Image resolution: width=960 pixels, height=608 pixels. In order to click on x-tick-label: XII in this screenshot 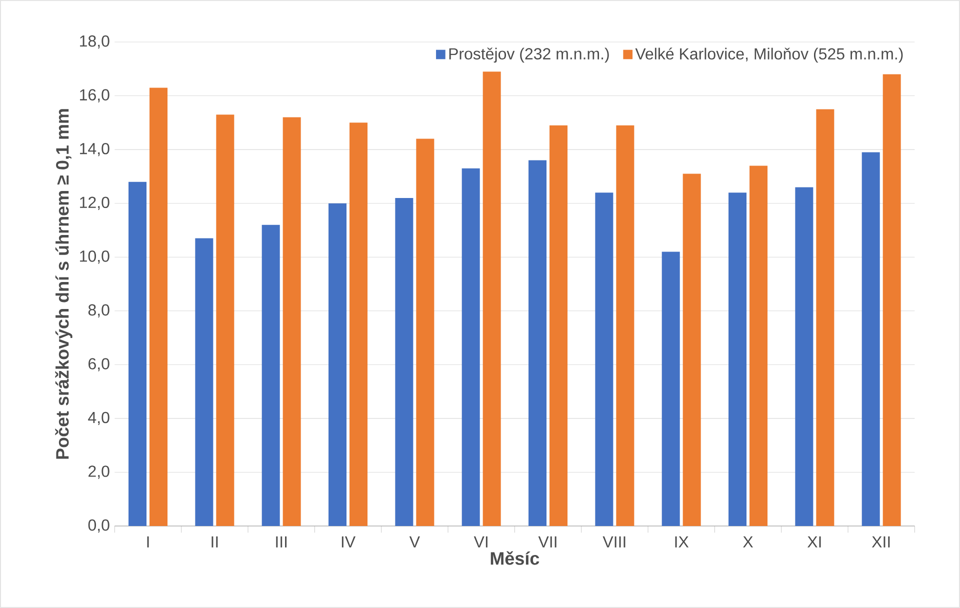, I will do `click(881, 542)`.